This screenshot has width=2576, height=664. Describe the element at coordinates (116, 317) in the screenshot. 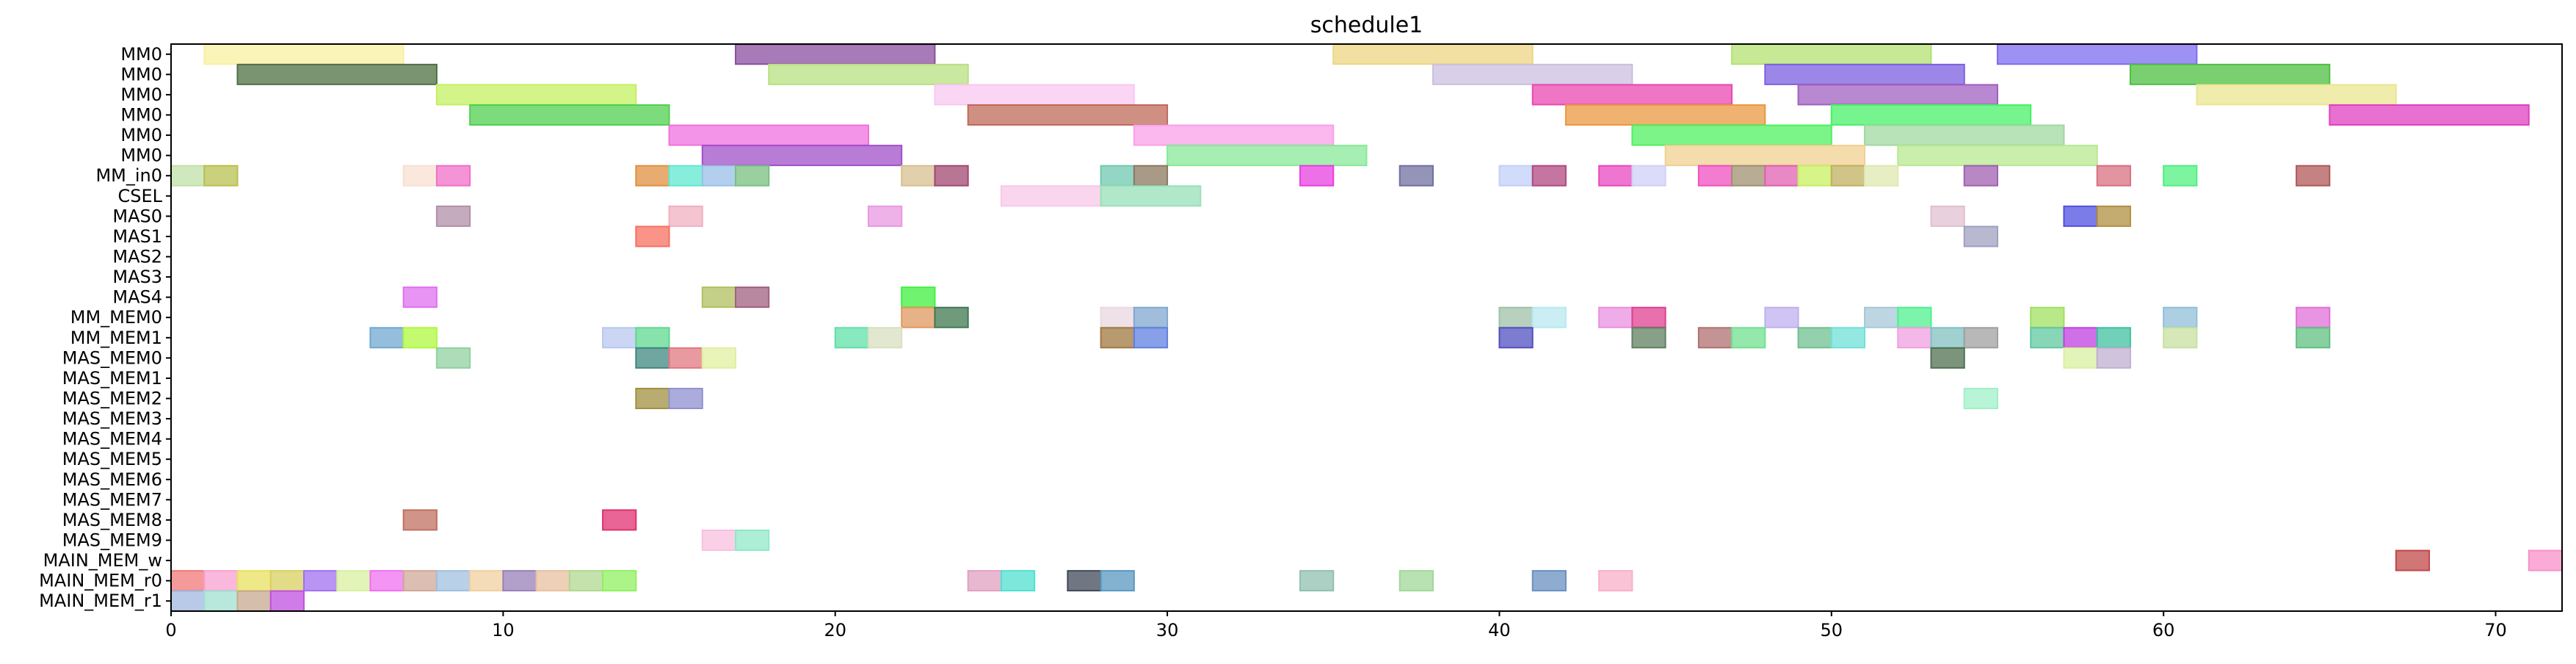

I see `y-tick-label: MM_MEM0` at that location.